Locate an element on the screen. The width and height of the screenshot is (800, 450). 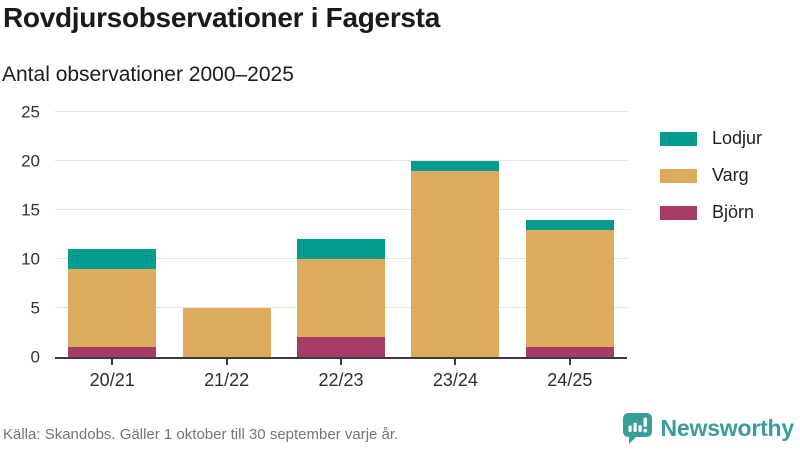
bar-segment-björn-22-23 is located at coordinates (341, 347).